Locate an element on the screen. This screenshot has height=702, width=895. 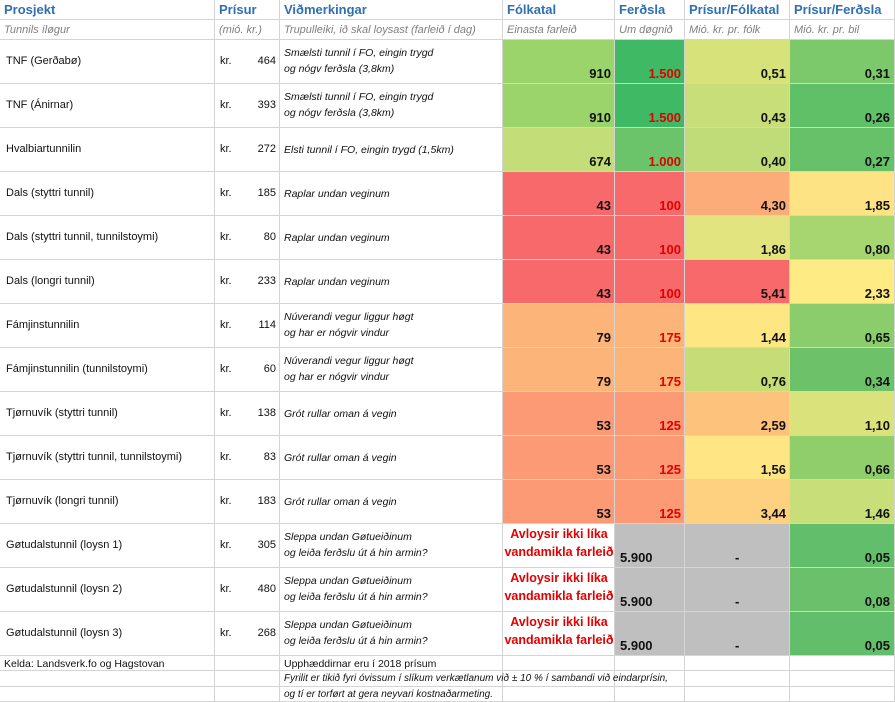
note-line: Elsti tunnil í FO, eingin trygd (1,5km) is located at coordinates (369, 150).